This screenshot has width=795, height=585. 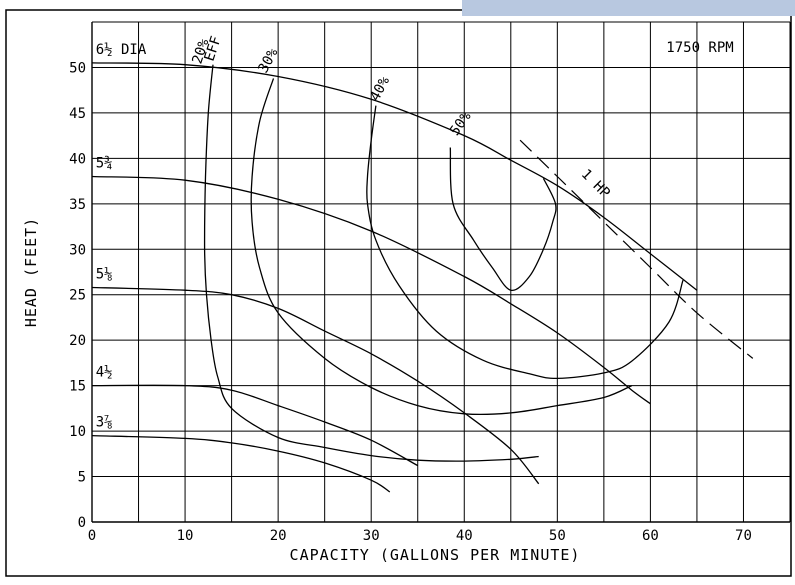 I want to click on rpm-annotation: 1750 RPM, so click(x=699, y=48).